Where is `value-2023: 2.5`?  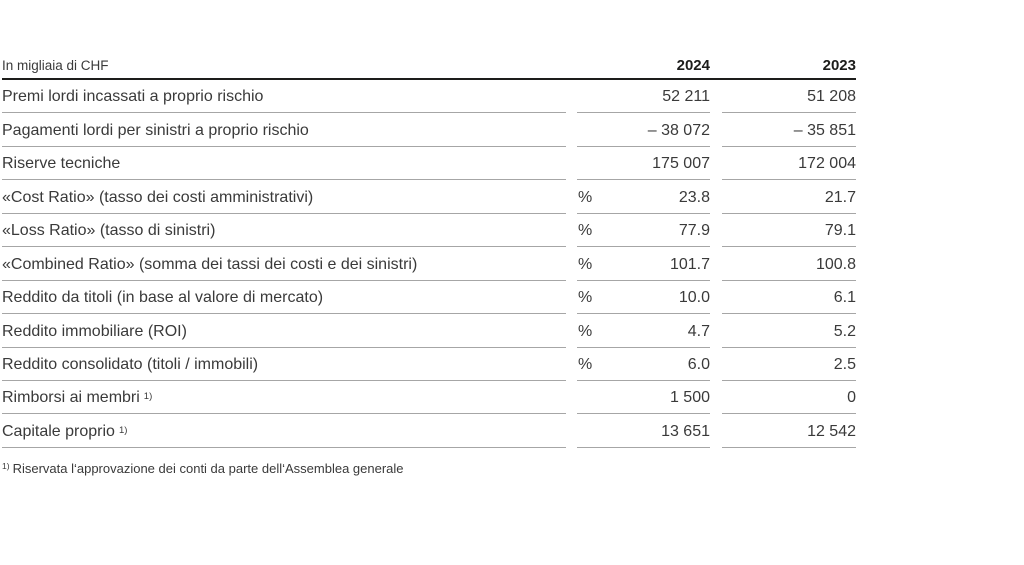 value-2023: 2.5 is located at coordinates (844, 364).